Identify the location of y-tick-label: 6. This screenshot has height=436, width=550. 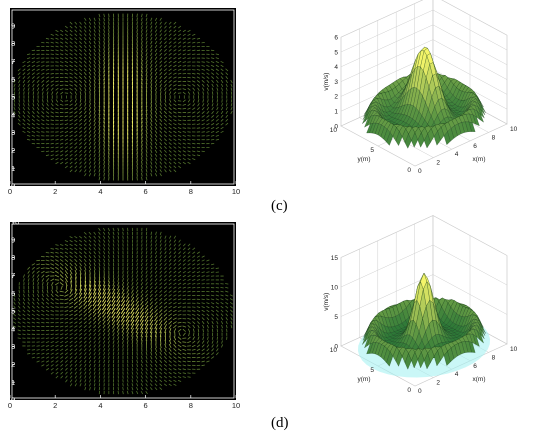
(13, 293).